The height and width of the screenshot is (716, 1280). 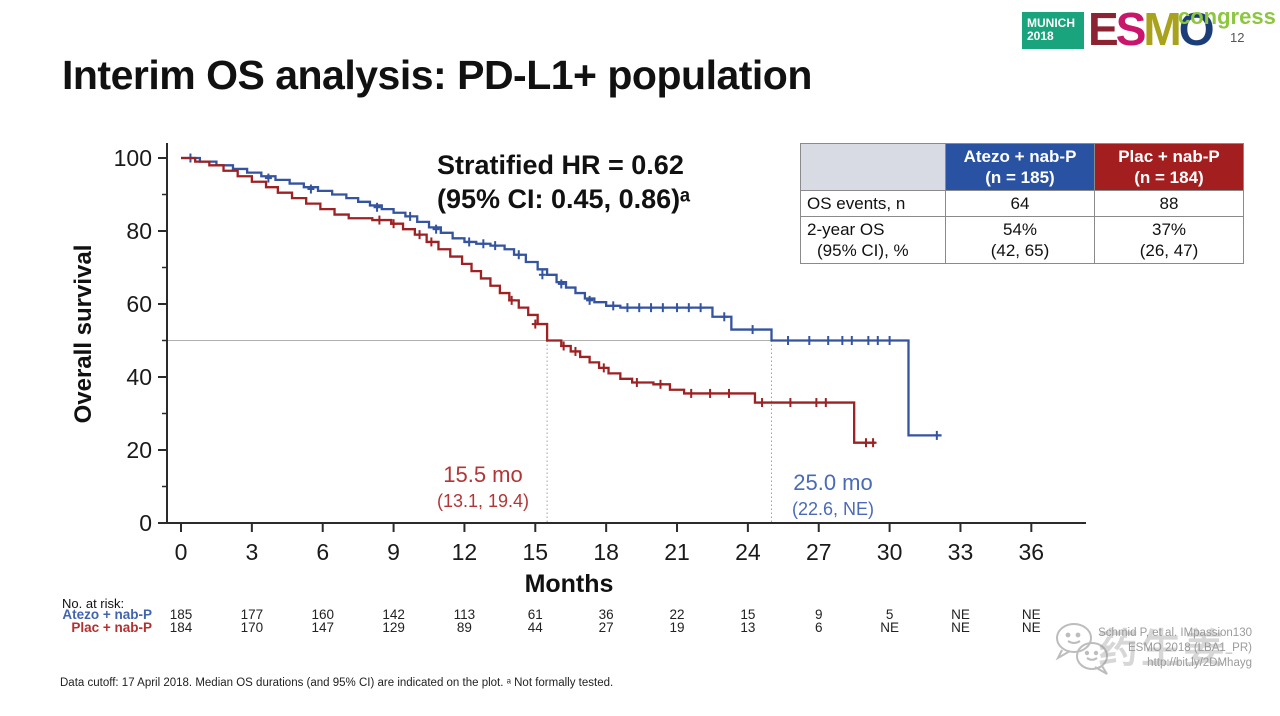 What do you see at coordinates (1189, 648) in the screenshot?
I see `citation-line2: ESMO 2018 (LBA1_PR)` at bounding box center [1189, 648].